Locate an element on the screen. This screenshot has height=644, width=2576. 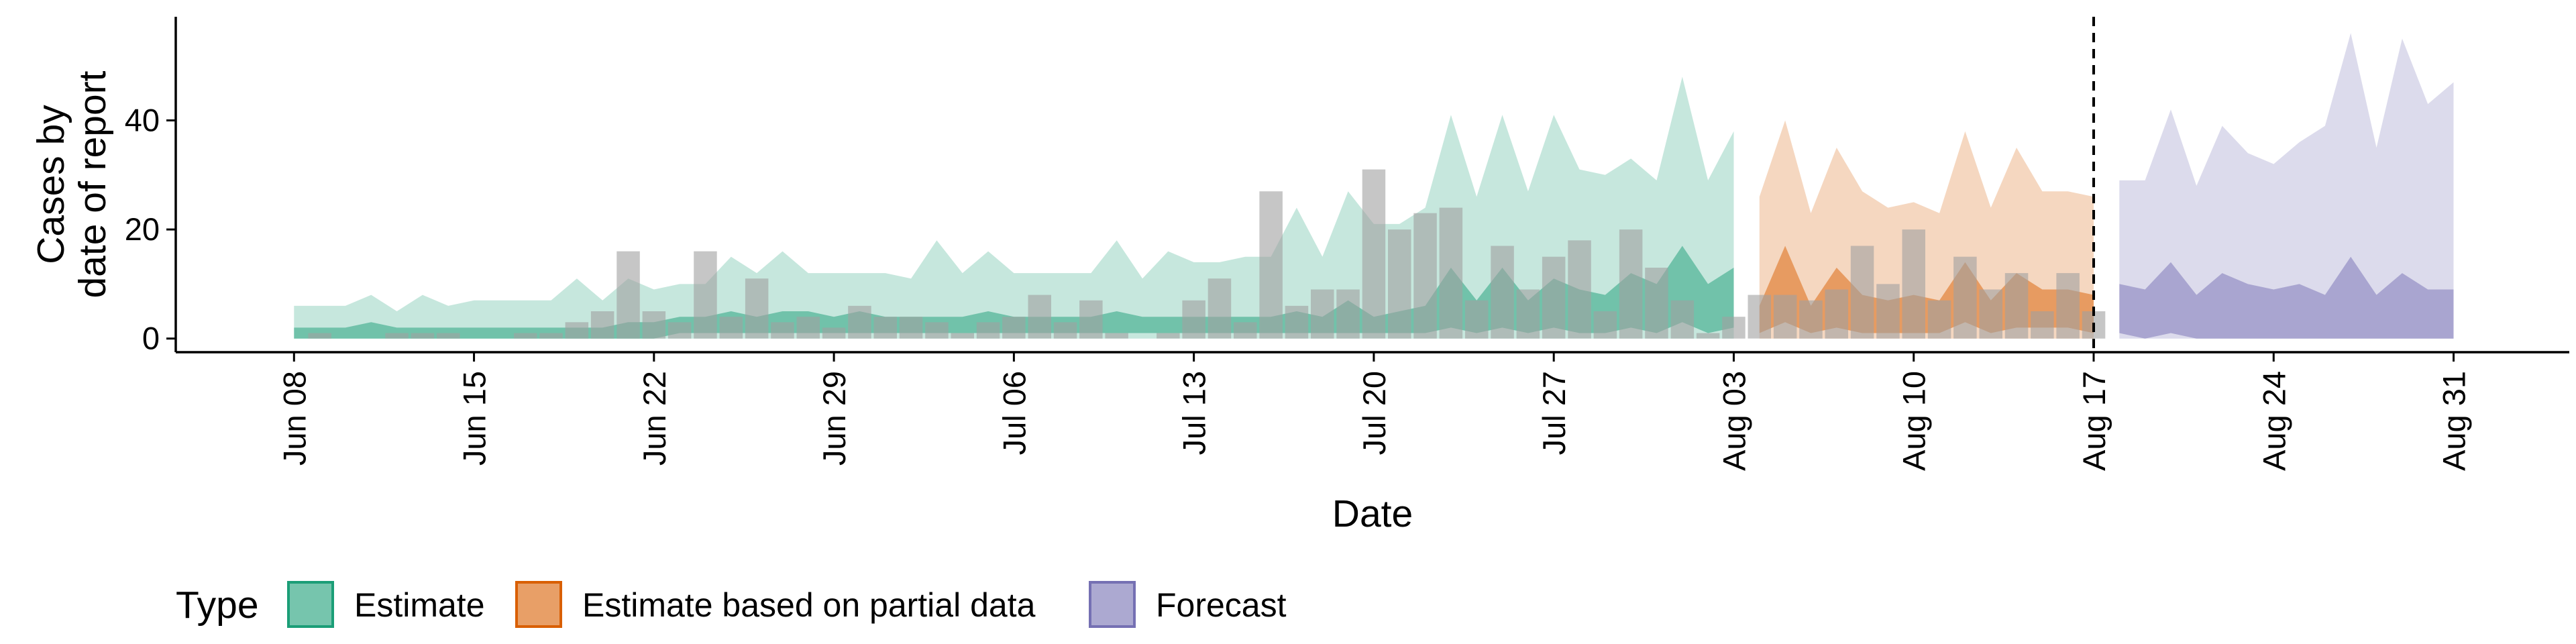
legend-title: Type is located at coordinates (217, 605).